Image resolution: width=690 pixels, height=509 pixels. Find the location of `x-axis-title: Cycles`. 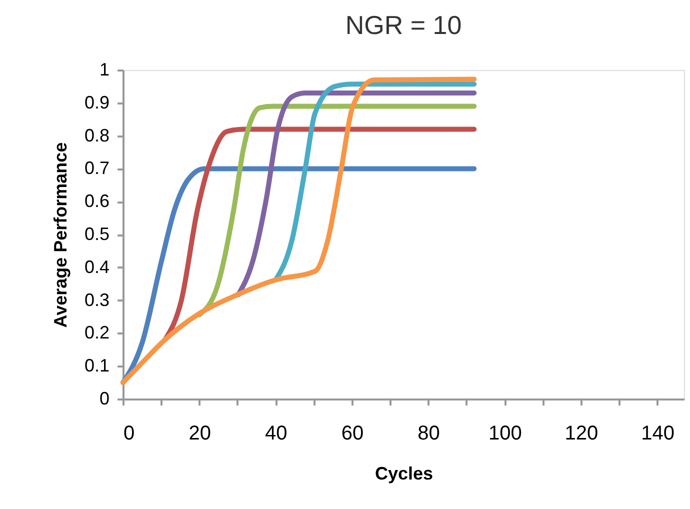

x-axis-title: Cycles is located at coordinates (404, 474).